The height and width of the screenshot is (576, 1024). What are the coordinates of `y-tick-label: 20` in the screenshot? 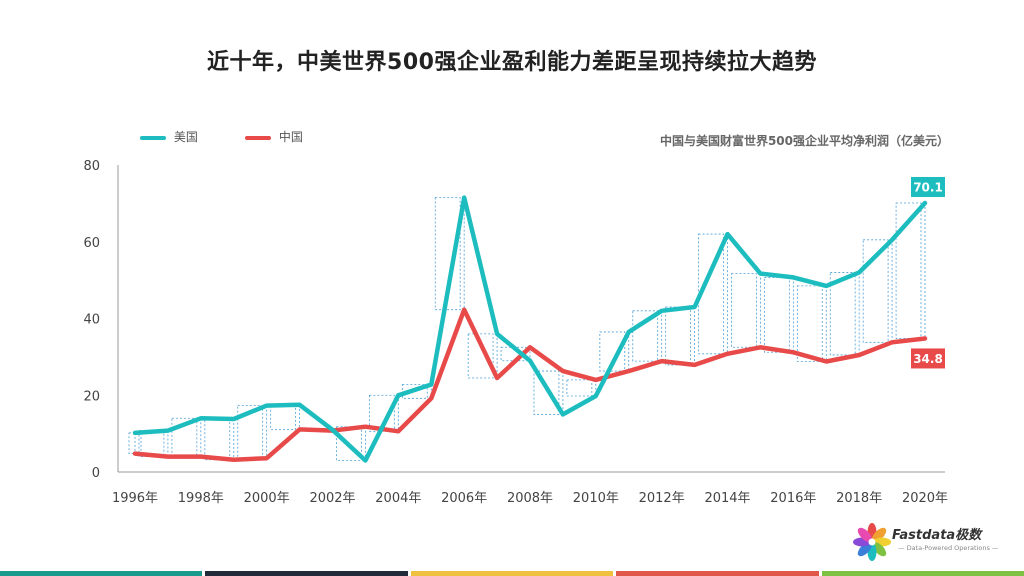 It's located at (91, 396).